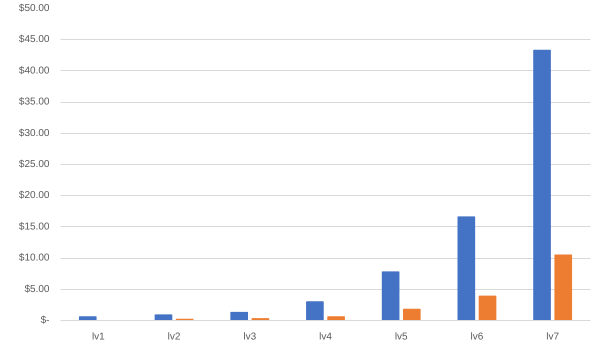 This screenshot has height=345, width=600. What do you see at coordinates (99, 337) in the screenshot?
I see `x-tick-label: lv1` at bounding box center [99, 337].